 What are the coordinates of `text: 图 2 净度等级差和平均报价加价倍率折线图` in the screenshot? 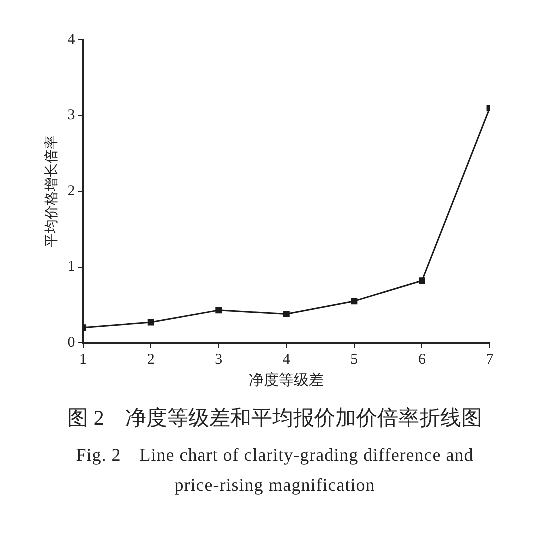 It's located at (275, 418).